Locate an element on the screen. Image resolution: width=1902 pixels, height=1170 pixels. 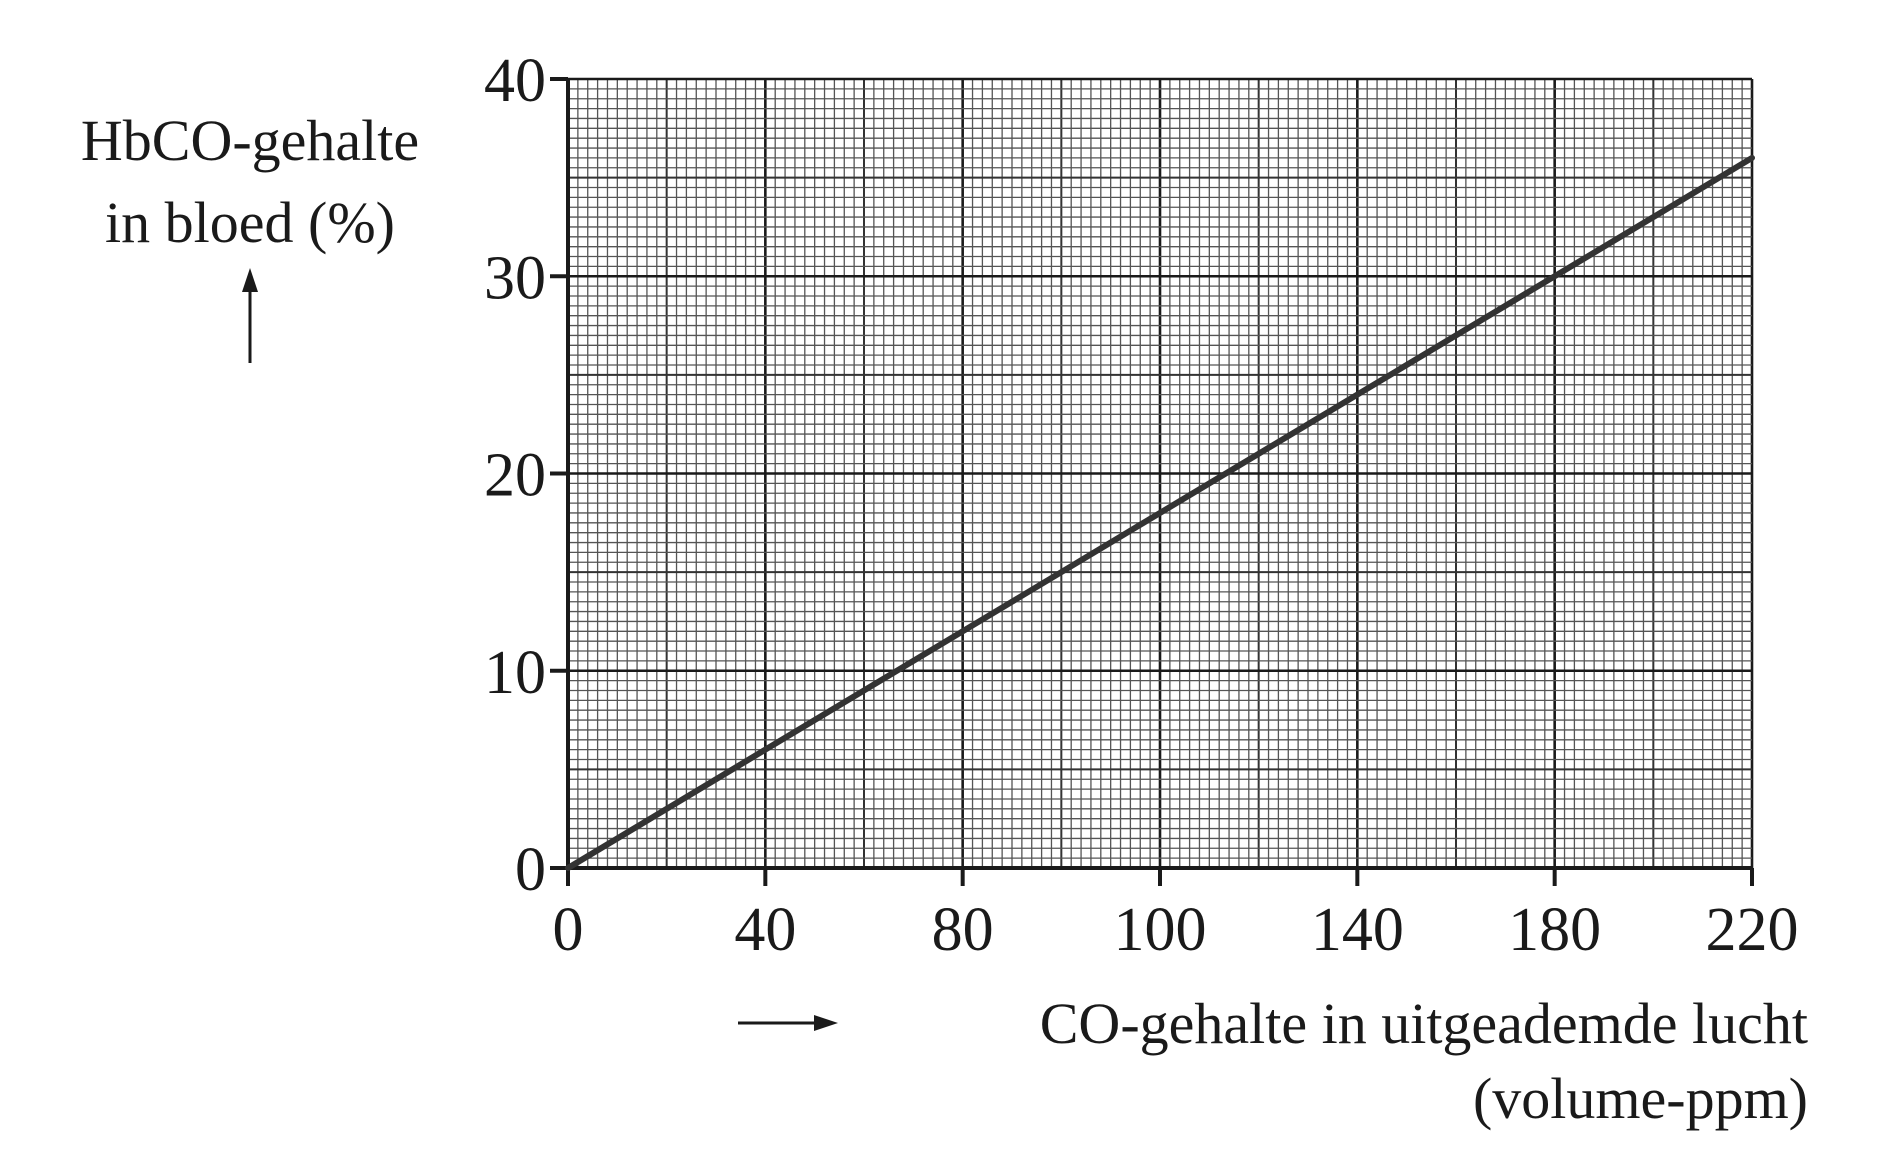
y-axis-title-line2: in bloed (%) is located at coordinates (250, 222).